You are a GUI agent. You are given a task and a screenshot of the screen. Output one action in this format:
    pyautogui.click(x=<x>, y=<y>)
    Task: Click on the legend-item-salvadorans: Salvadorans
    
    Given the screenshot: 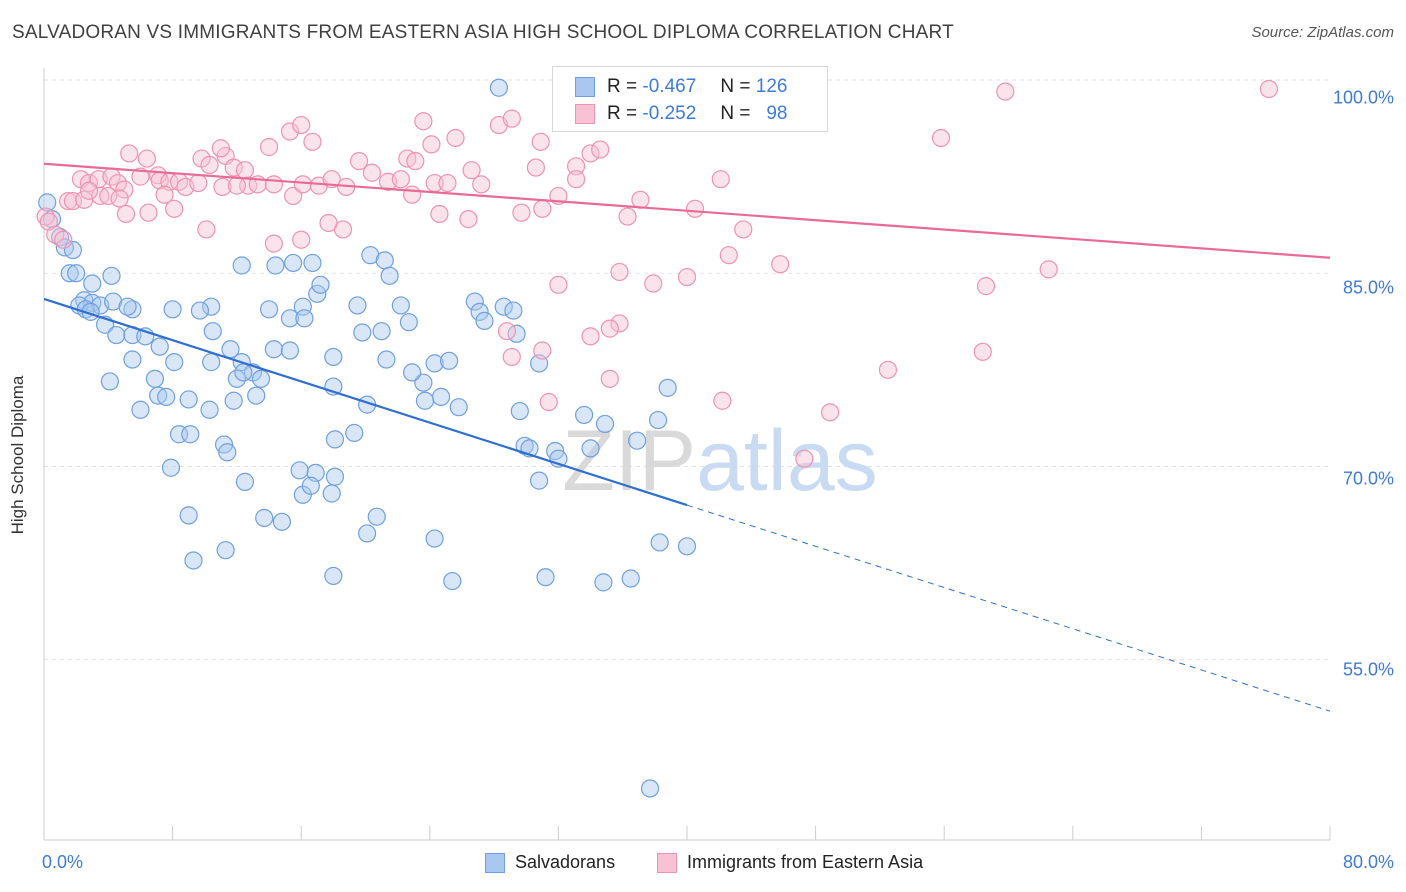 What is the action you would take?
    pyautogui.click(x=550, y=862)
    